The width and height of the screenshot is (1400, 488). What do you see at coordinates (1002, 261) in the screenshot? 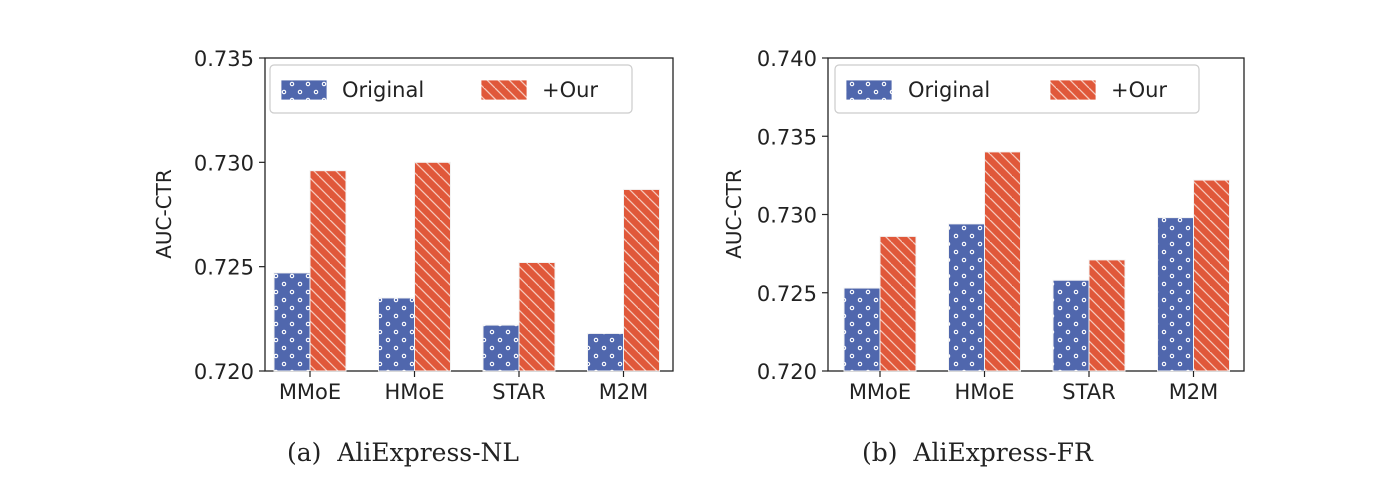
I see `bar-ours-hmoe-b` at bounding box center [1002, 261].